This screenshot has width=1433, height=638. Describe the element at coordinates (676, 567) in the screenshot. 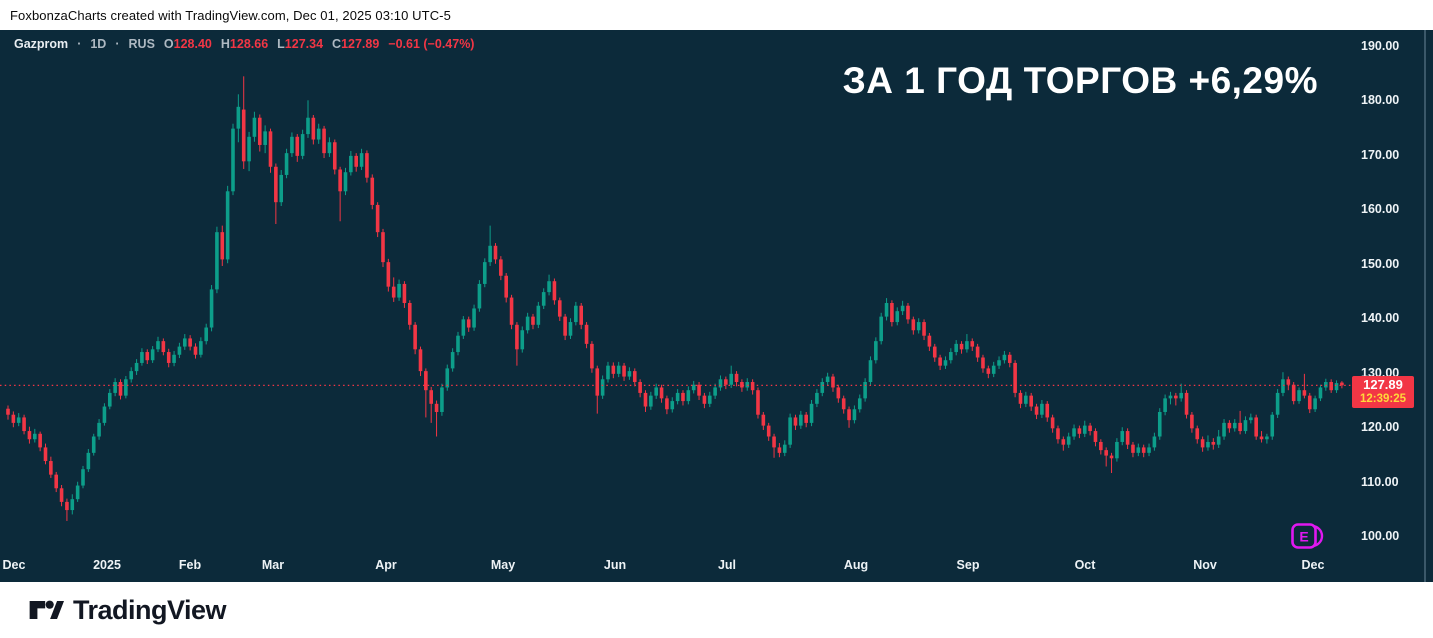

I see `time-axis: Dec 2025 Feb Mar Apr May Jun Jul Aug Sep Oct Nov Dec` at that location.